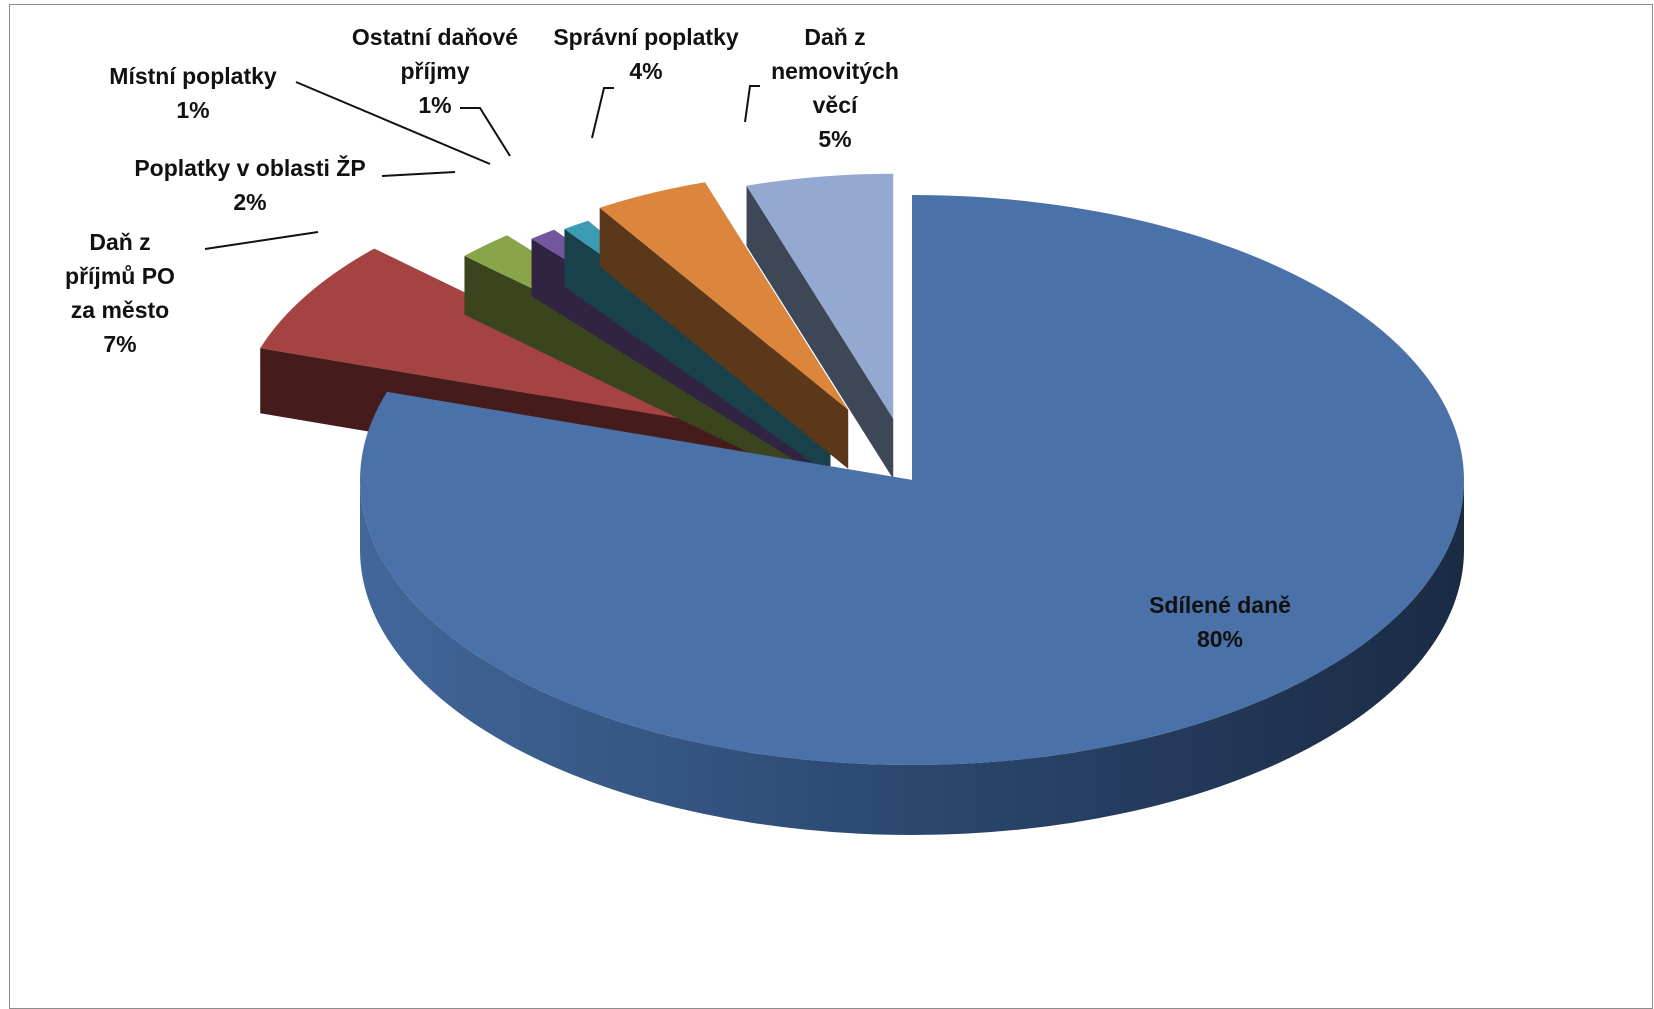 The width and height of the screenshot is (1654, 1009). I want to click on slice-label-text: věcí, so click(835, 105).